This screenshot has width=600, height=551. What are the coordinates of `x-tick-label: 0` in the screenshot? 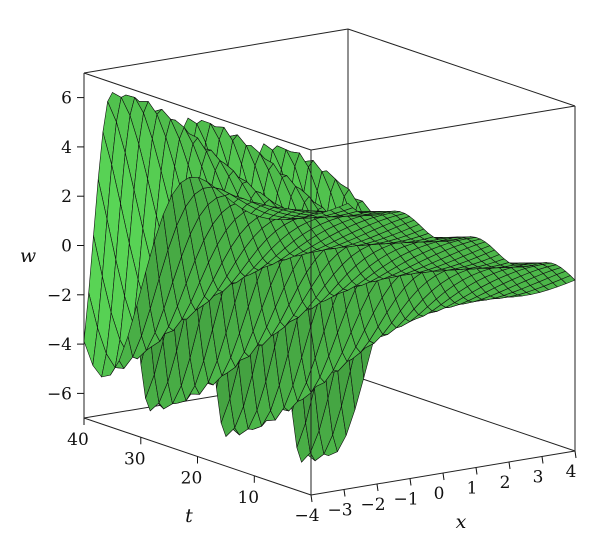 It's located at (439, 494).